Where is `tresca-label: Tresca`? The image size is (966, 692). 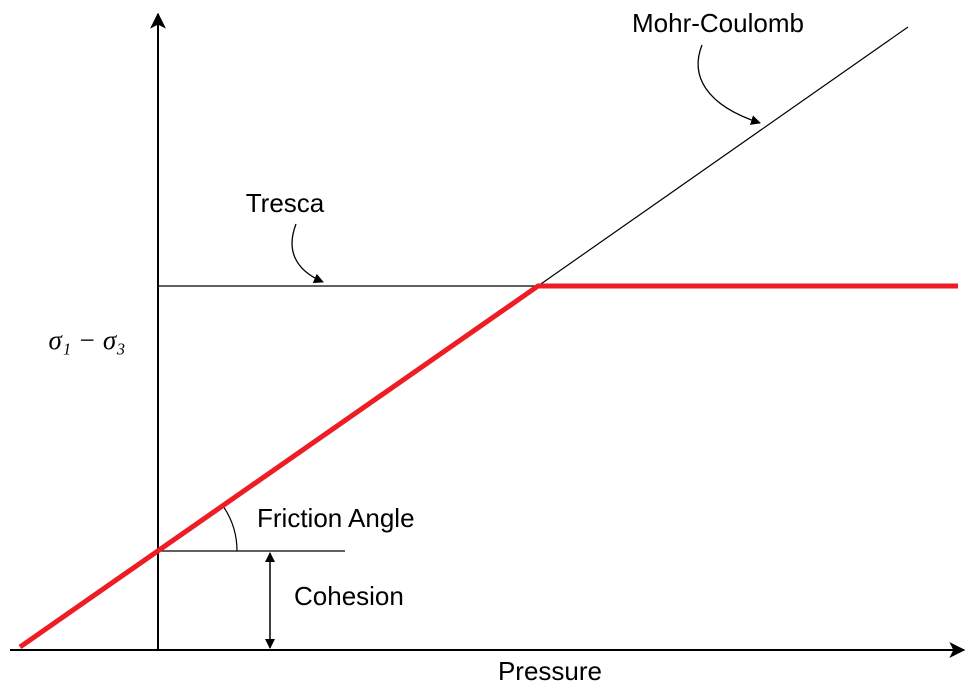 tresca-label: Tresca is located at coordinates (285, 203).